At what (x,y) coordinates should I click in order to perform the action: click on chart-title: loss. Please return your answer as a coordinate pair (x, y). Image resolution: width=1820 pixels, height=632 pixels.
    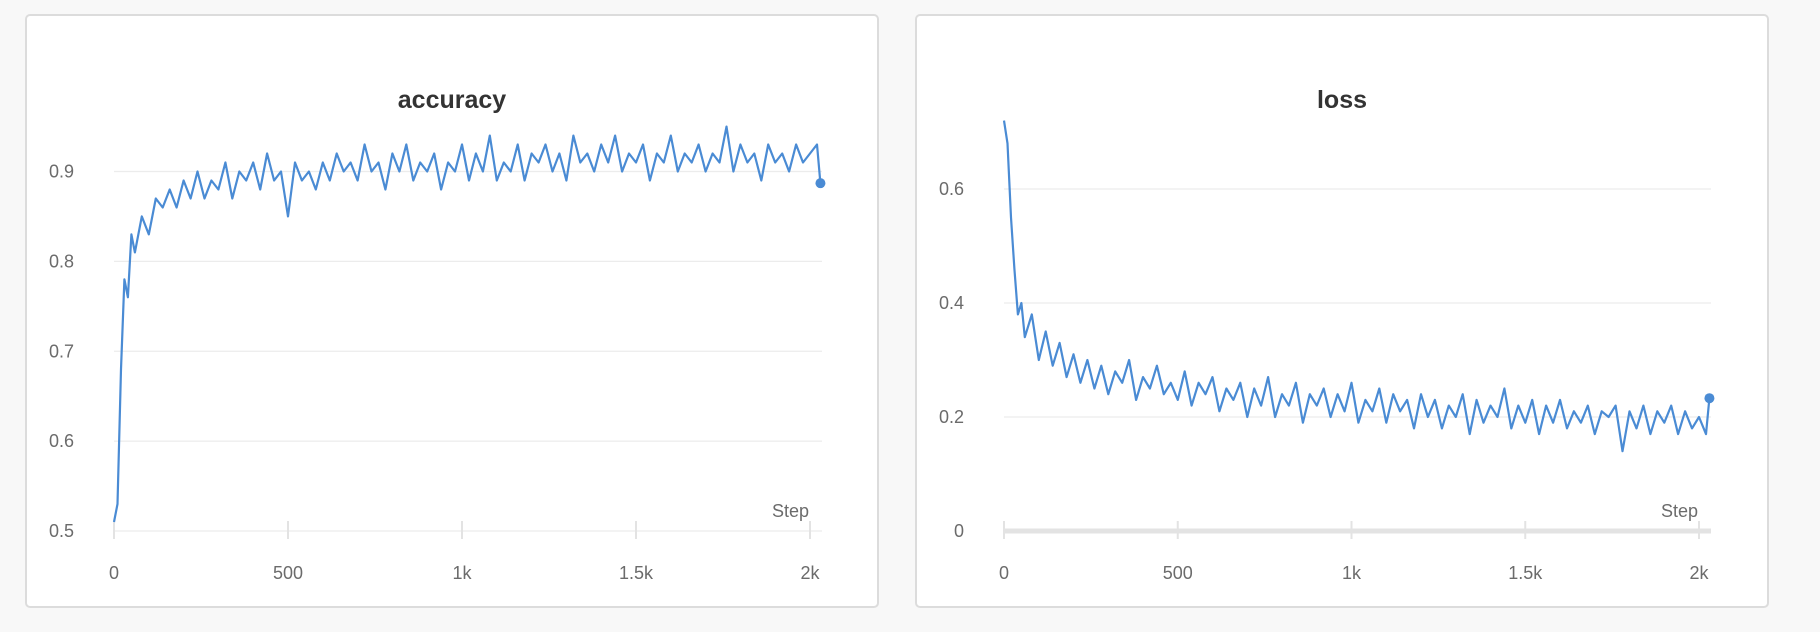
    Looking at the image, I should click on (1342, 100).